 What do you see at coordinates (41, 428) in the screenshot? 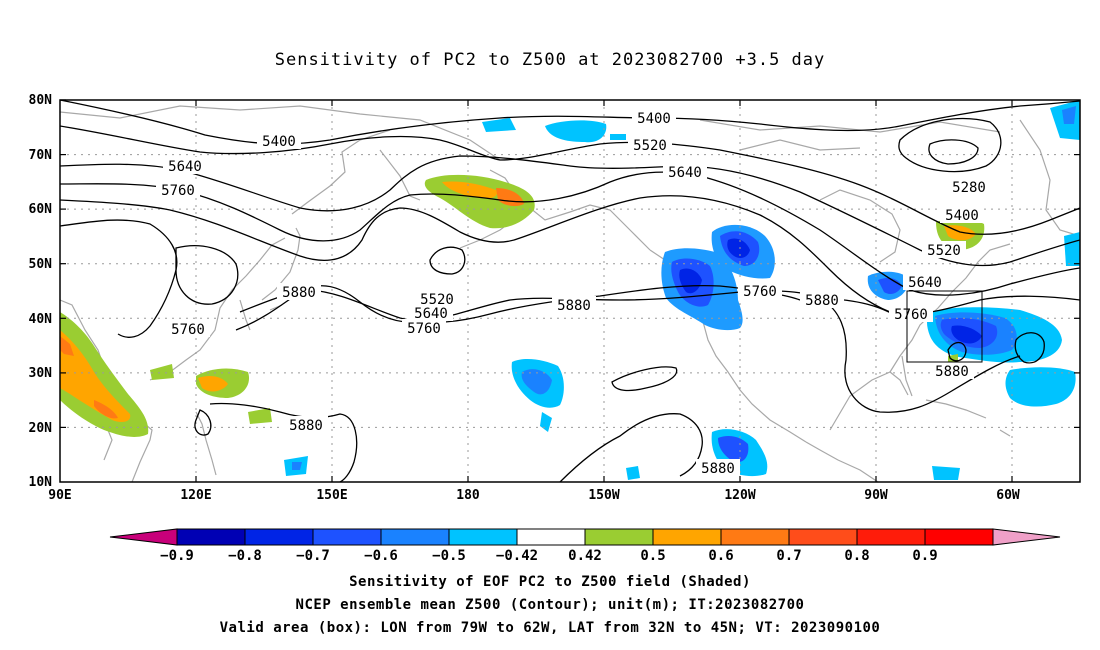
I see `lat-label: 20N` at bounding box center [41, 428].